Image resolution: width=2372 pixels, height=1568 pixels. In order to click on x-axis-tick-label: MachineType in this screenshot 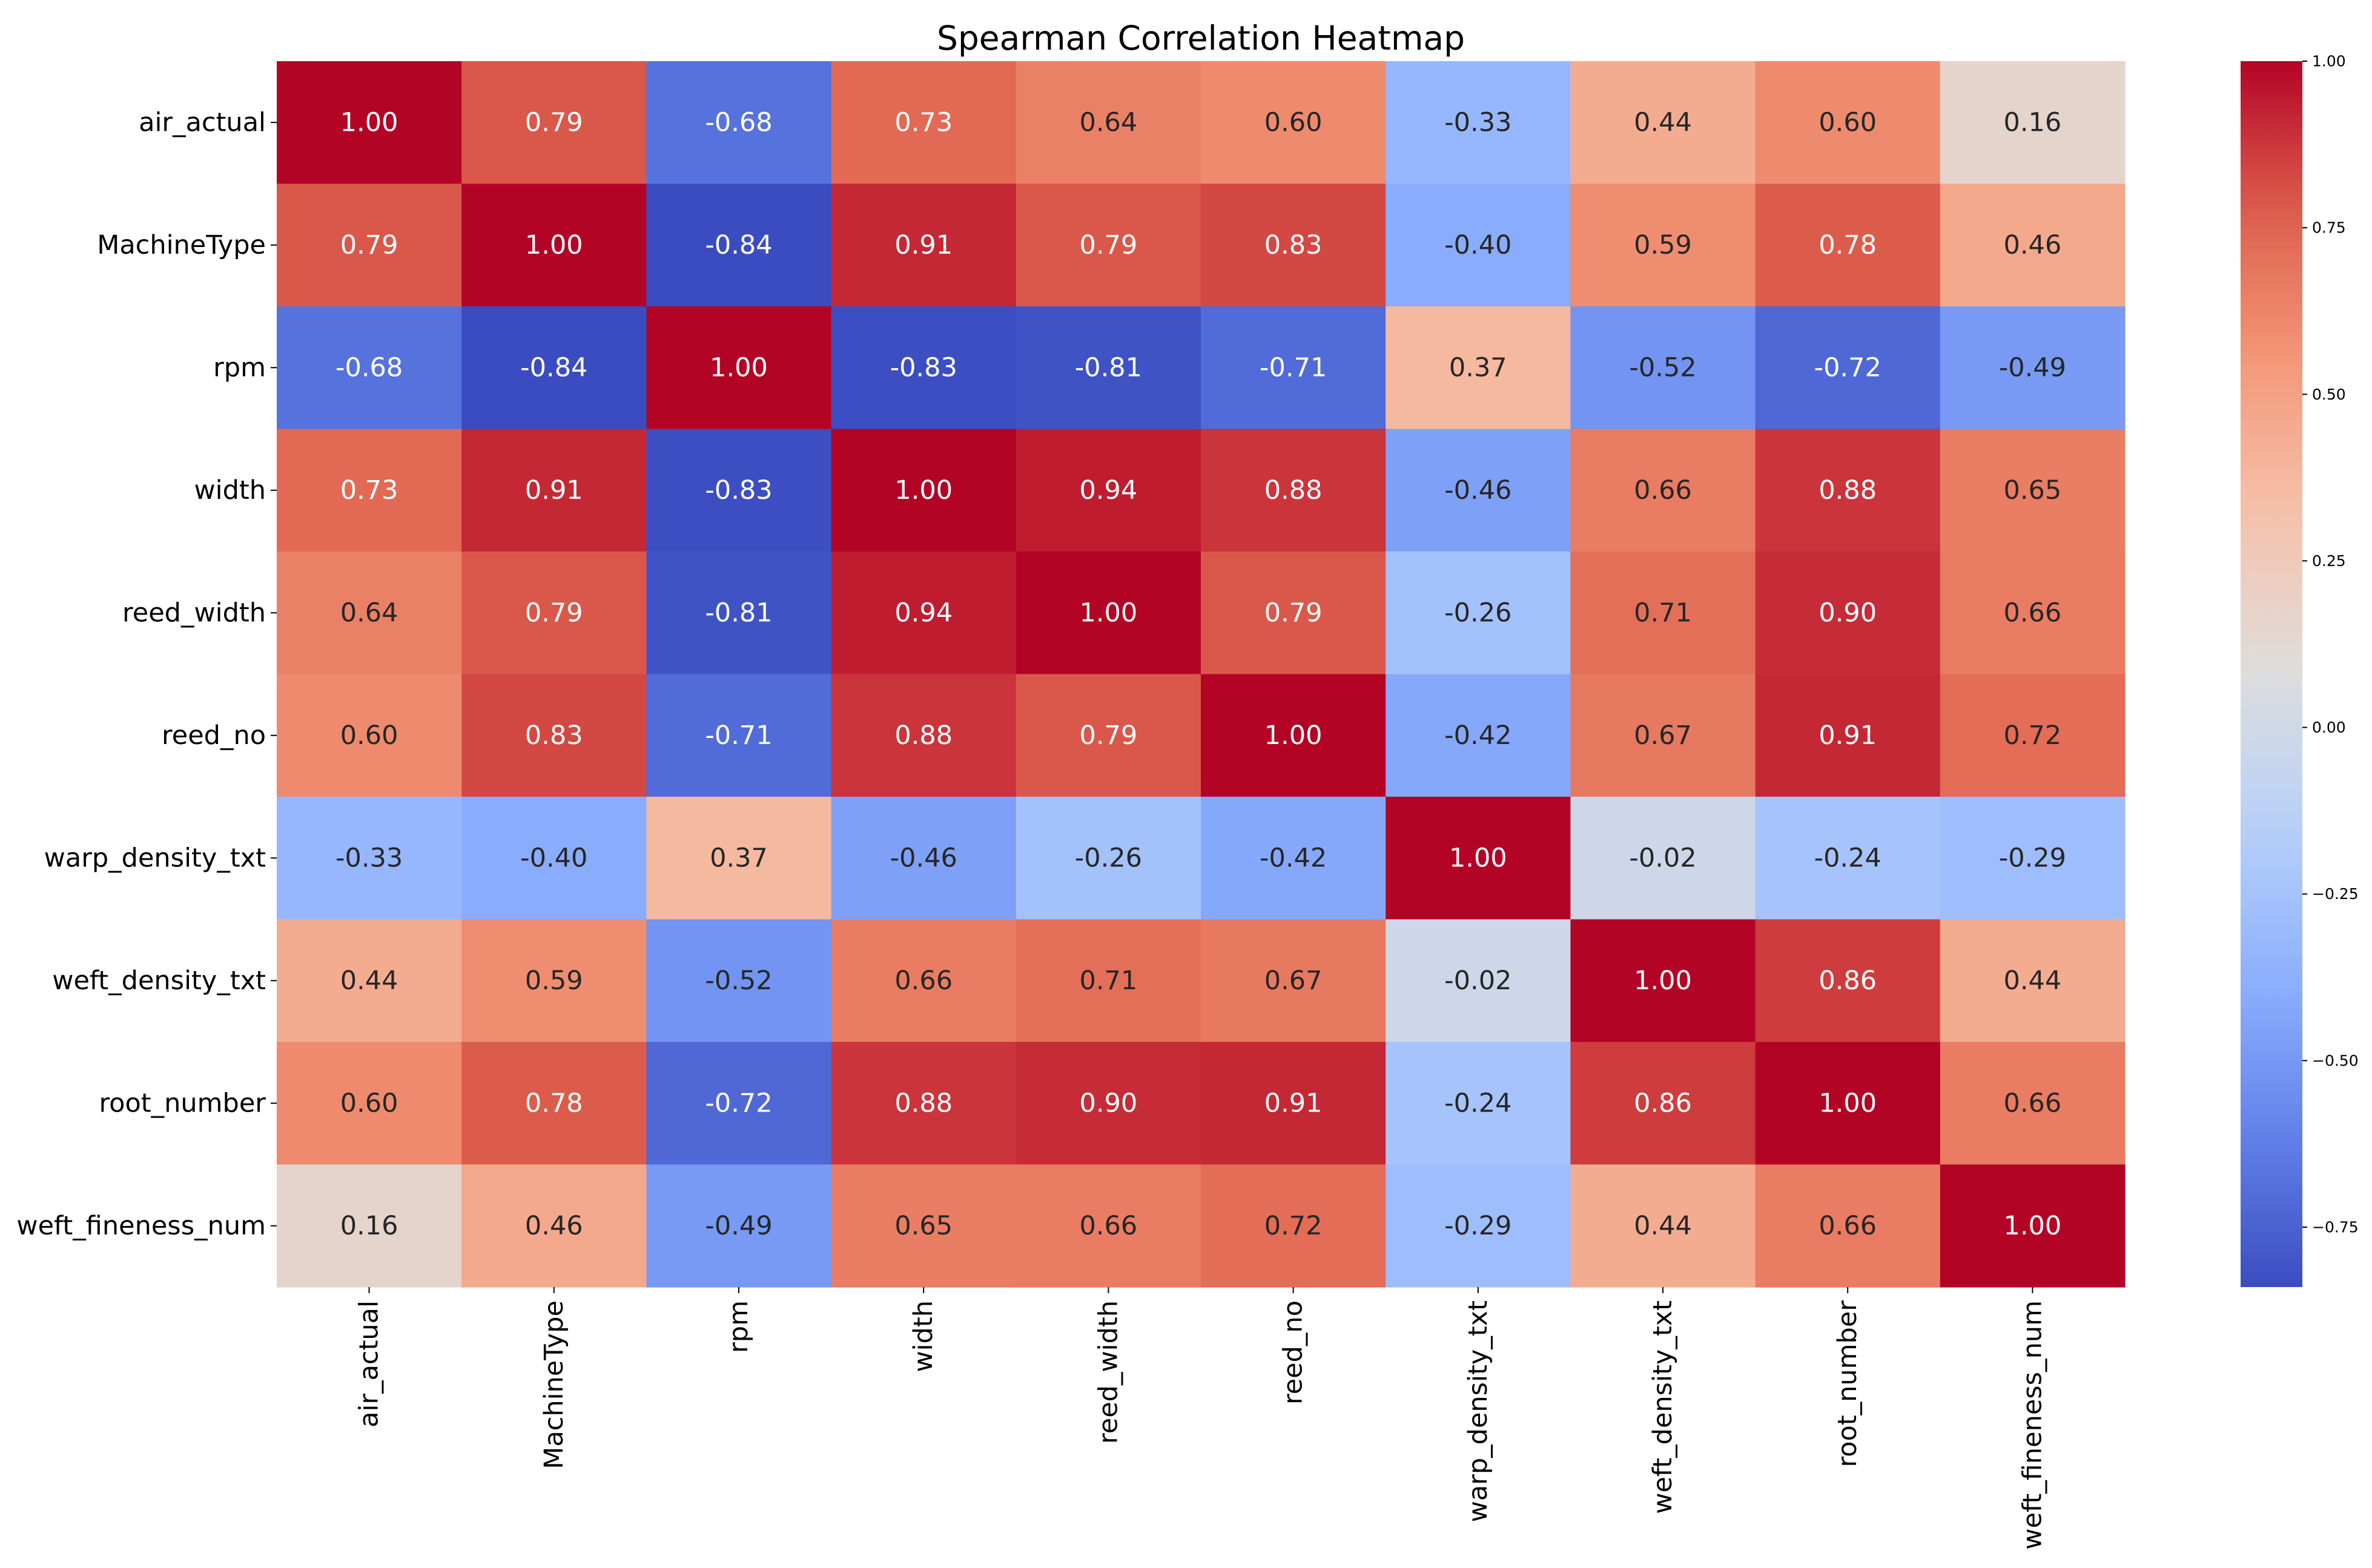, I will do `click(554, 1384)`.